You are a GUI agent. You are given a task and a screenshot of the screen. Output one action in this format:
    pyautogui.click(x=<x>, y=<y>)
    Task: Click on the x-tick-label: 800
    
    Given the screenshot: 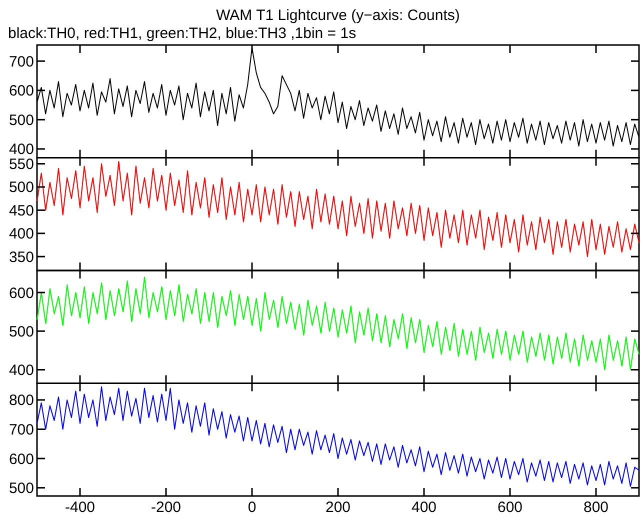 What is the action you would take?
    pyautogui.click(x=596, y=507)
    